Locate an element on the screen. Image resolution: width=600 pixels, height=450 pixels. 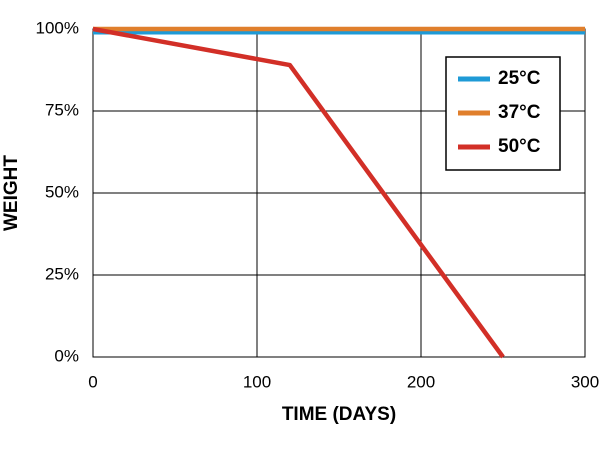
legend-label: 25°C is located at coordinates (519, 78).